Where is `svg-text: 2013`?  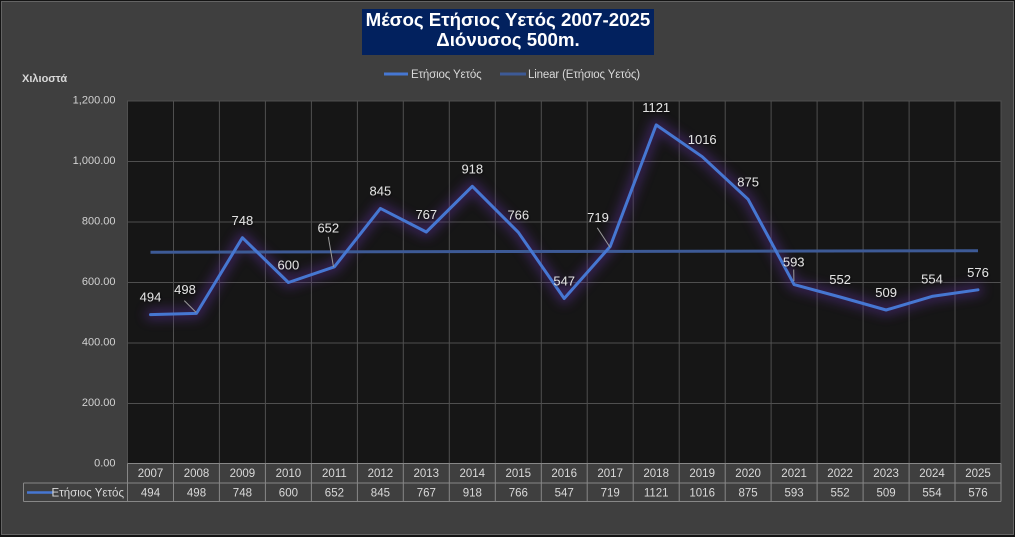 svg-text: 2013 is located at coordinates (427, 474).